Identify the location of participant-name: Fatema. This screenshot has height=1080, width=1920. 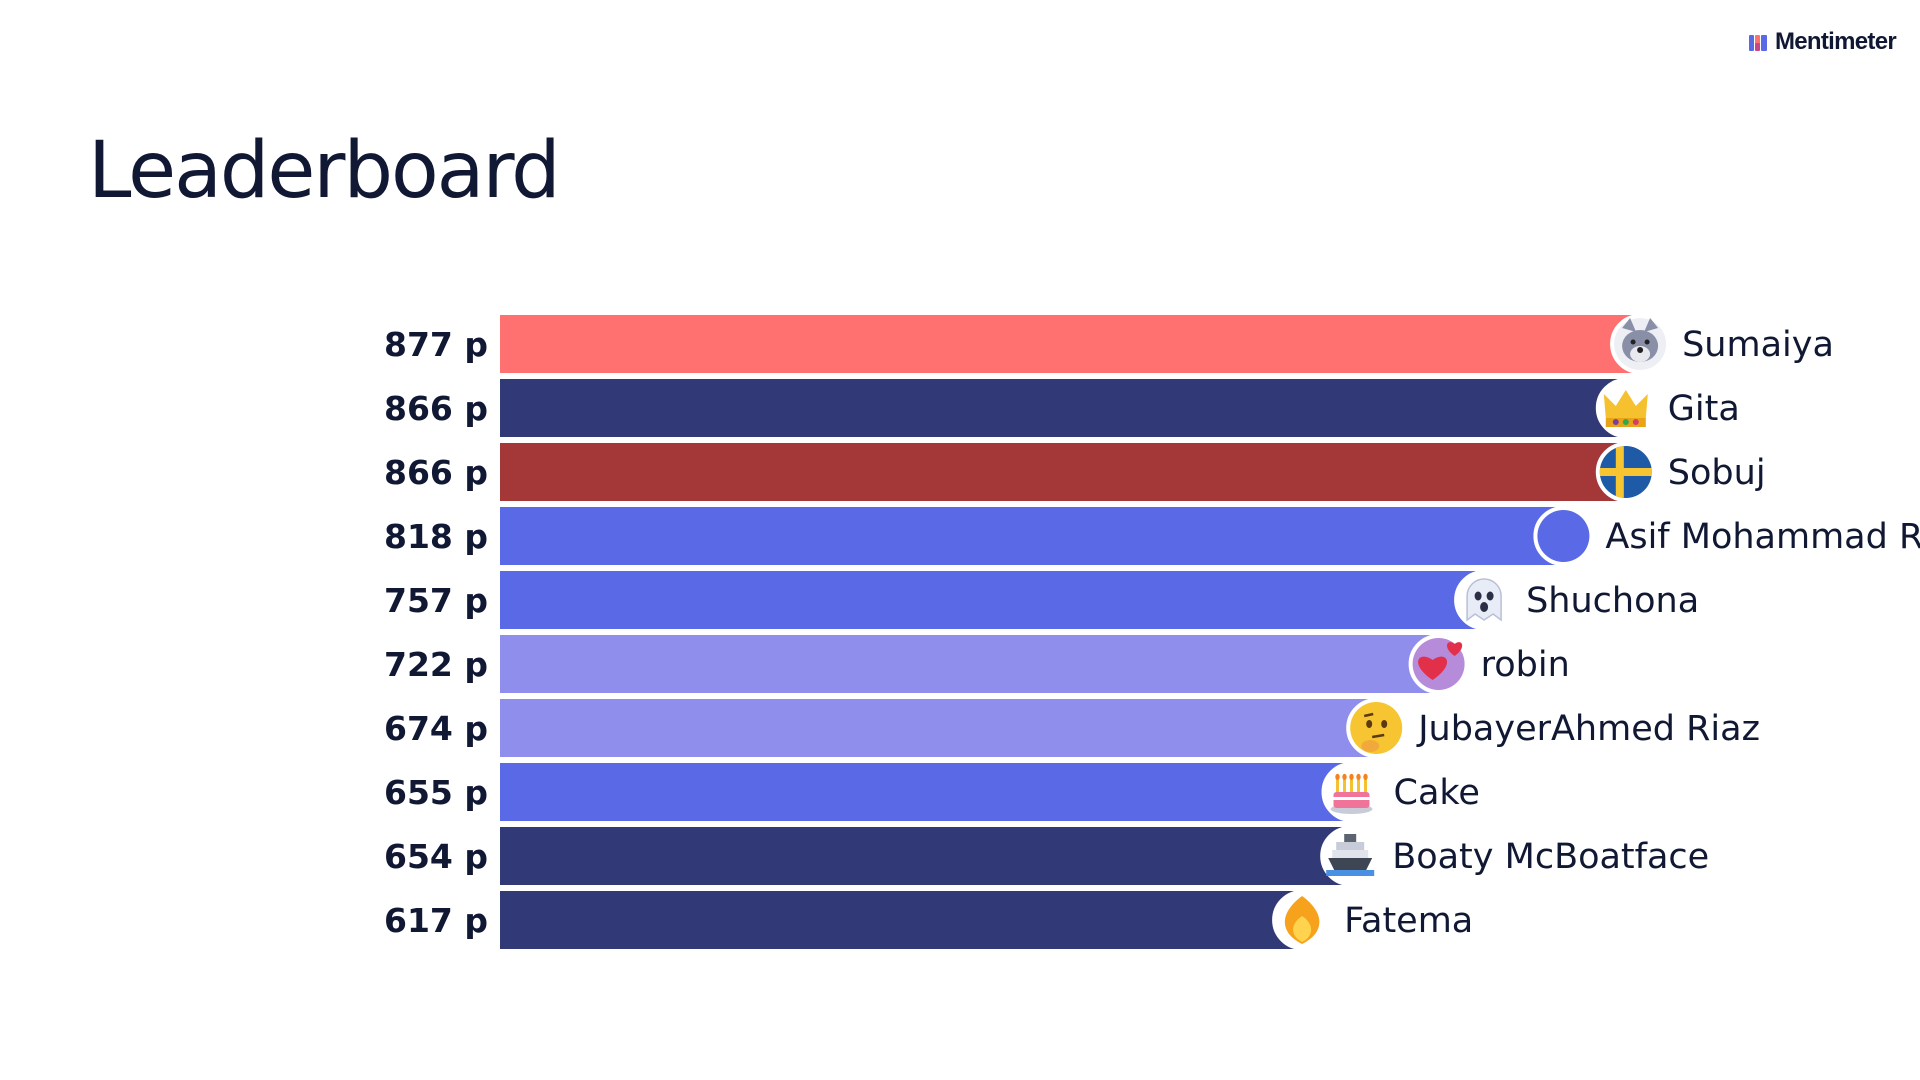
(1408, 921).